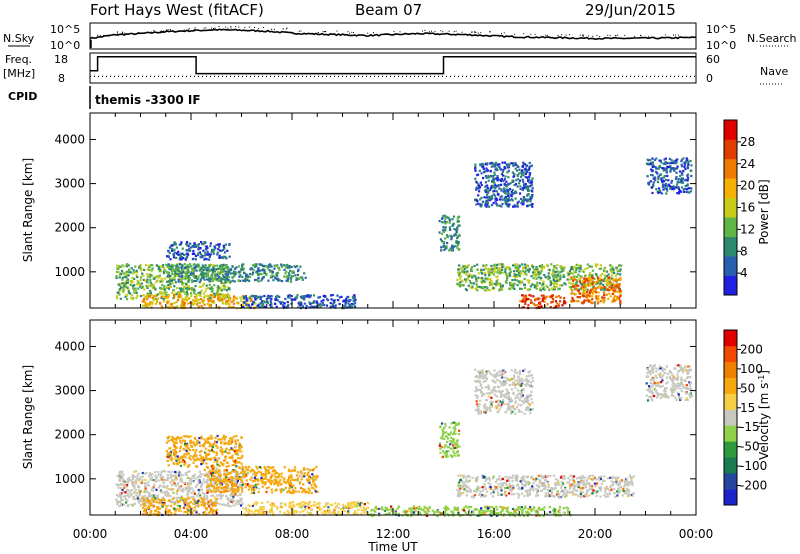 Image resolution: width=800 pixels, height=554 pixels. I want to click on colorbar-tick-label: 20, so click(747, 186).